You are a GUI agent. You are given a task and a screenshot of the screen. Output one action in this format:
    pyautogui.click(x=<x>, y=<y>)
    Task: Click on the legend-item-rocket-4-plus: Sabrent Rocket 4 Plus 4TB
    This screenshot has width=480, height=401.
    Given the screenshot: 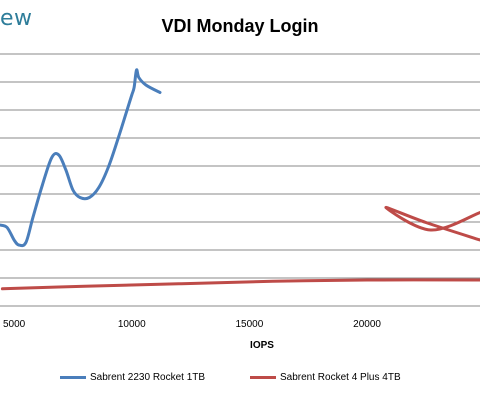 What is the action you would take?
    pyautogui.click(x=325, y=377)
    